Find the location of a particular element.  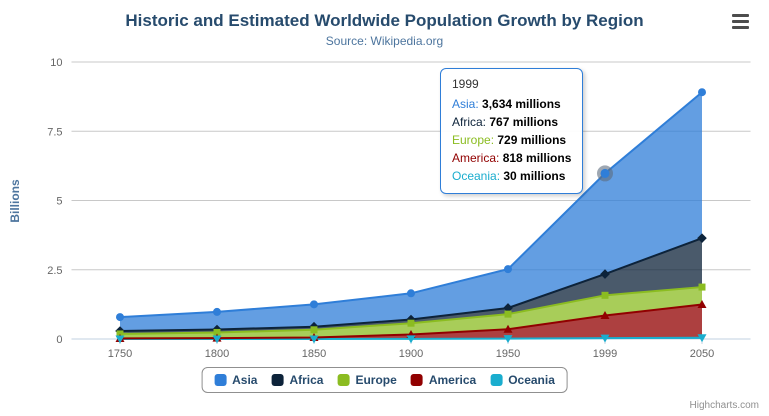

legend-item-africa: Africa is located at coordinates (297, 380).